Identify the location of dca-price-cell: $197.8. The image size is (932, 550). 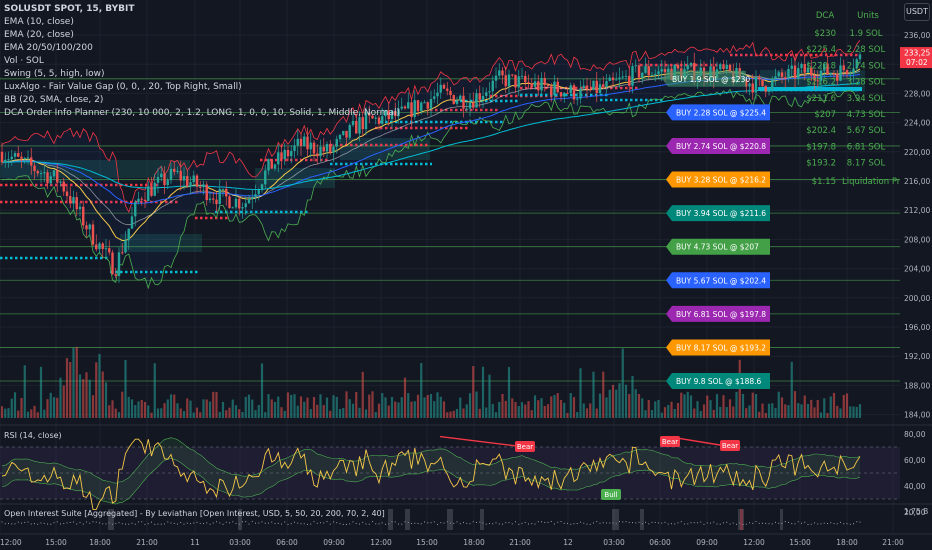
(821, 147).